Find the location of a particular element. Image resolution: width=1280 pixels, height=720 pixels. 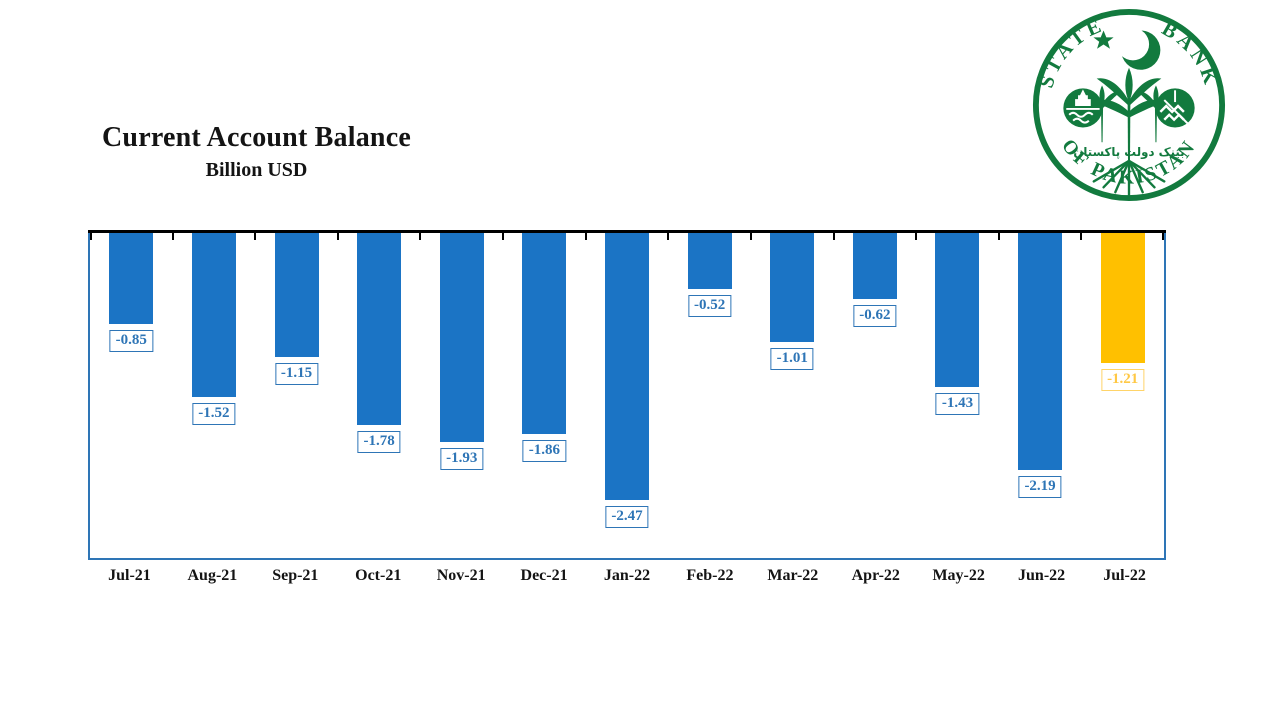

sbp-seal-icon: STATE BANK OF PAKISTAN is located at coordinates (1129, 105).